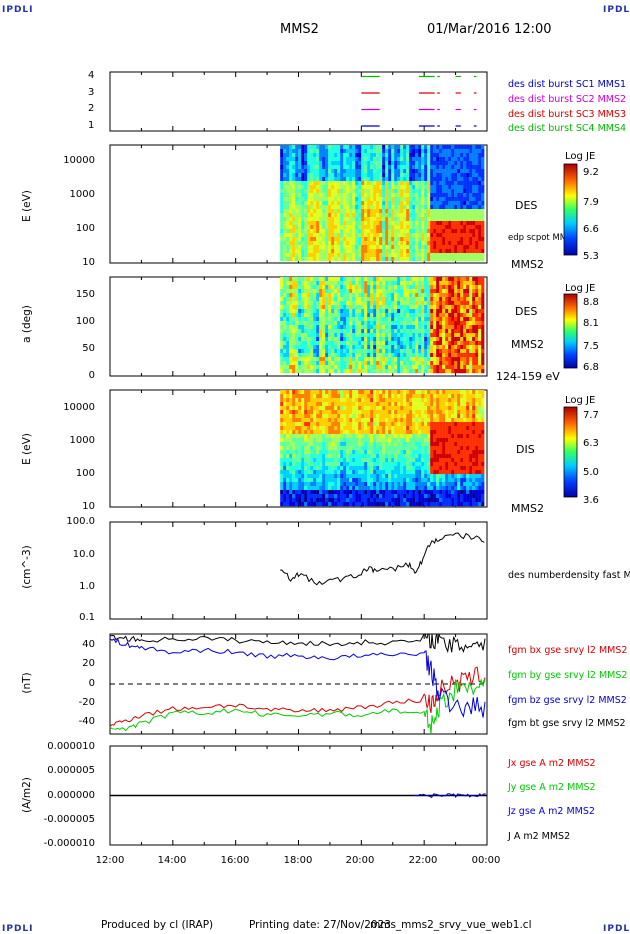 This screenshot has width=630, height=934. What do you see at coordinates (526, 311) in the screenshot?
I see `label-des-2: DES` at bounding box center [526, 311].